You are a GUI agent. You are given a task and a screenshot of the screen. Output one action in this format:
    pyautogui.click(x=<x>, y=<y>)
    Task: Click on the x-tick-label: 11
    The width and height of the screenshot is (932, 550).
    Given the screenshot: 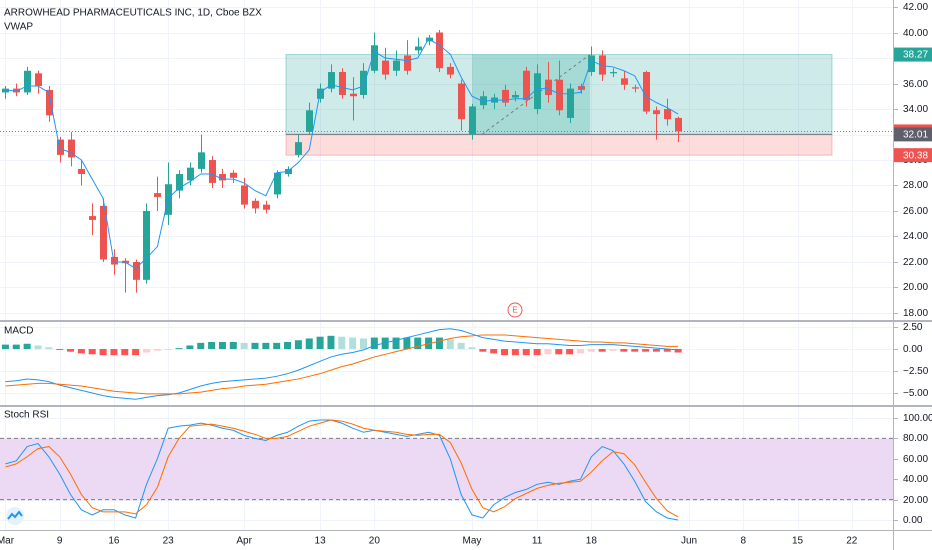 What is the action you would take?
    pyautogui.click(x=537, y=541)
    